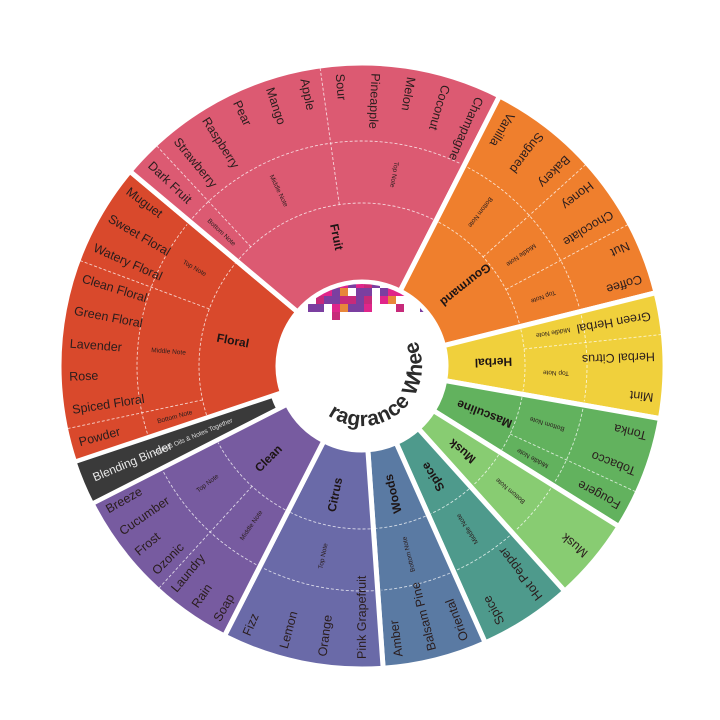  I want to click on center-hole, so click(362, 366).